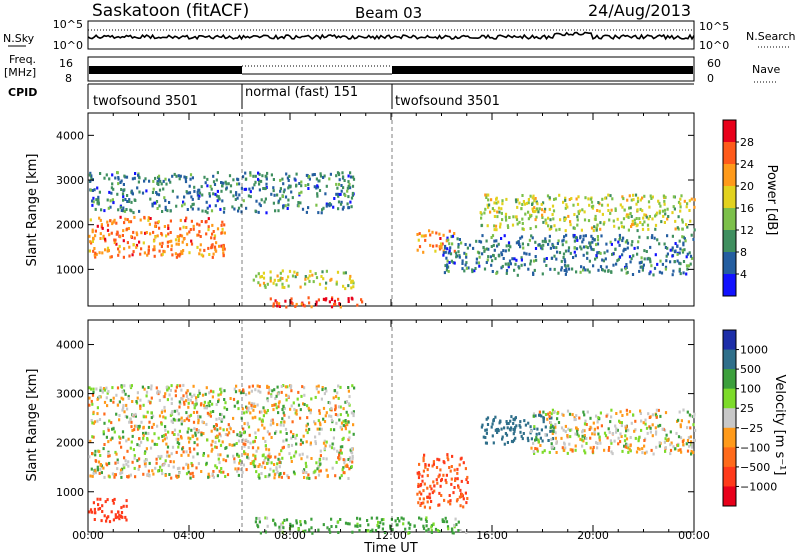 The width and height of the screenshot is (800, 554). I want to click on x-tick-label: 12:00, so click(391, 535).